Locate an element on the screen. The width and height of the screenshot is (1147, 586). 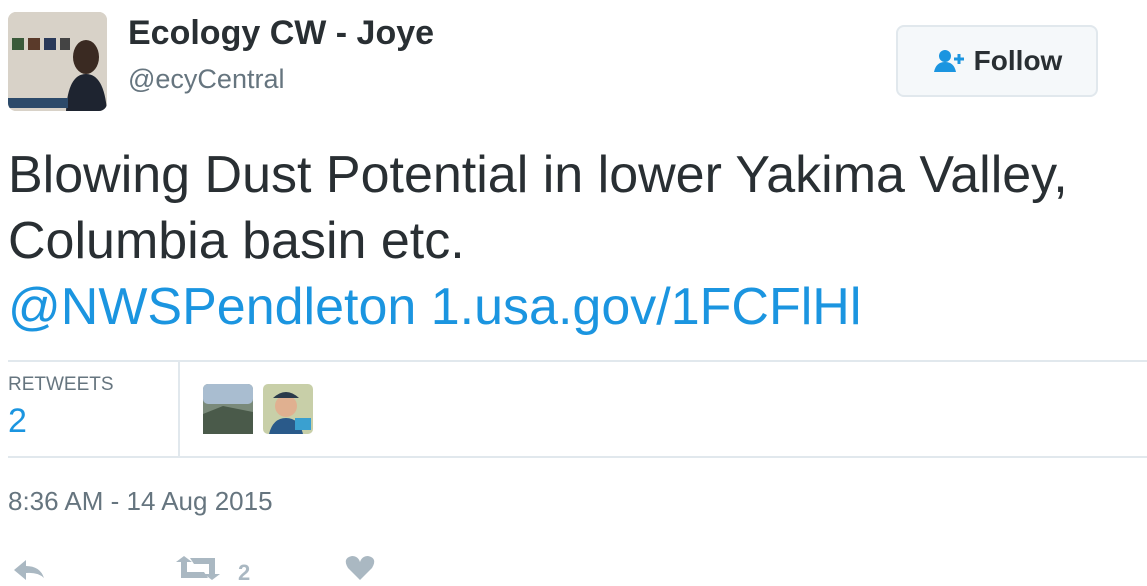
divider is located at coordinates (179, 409).